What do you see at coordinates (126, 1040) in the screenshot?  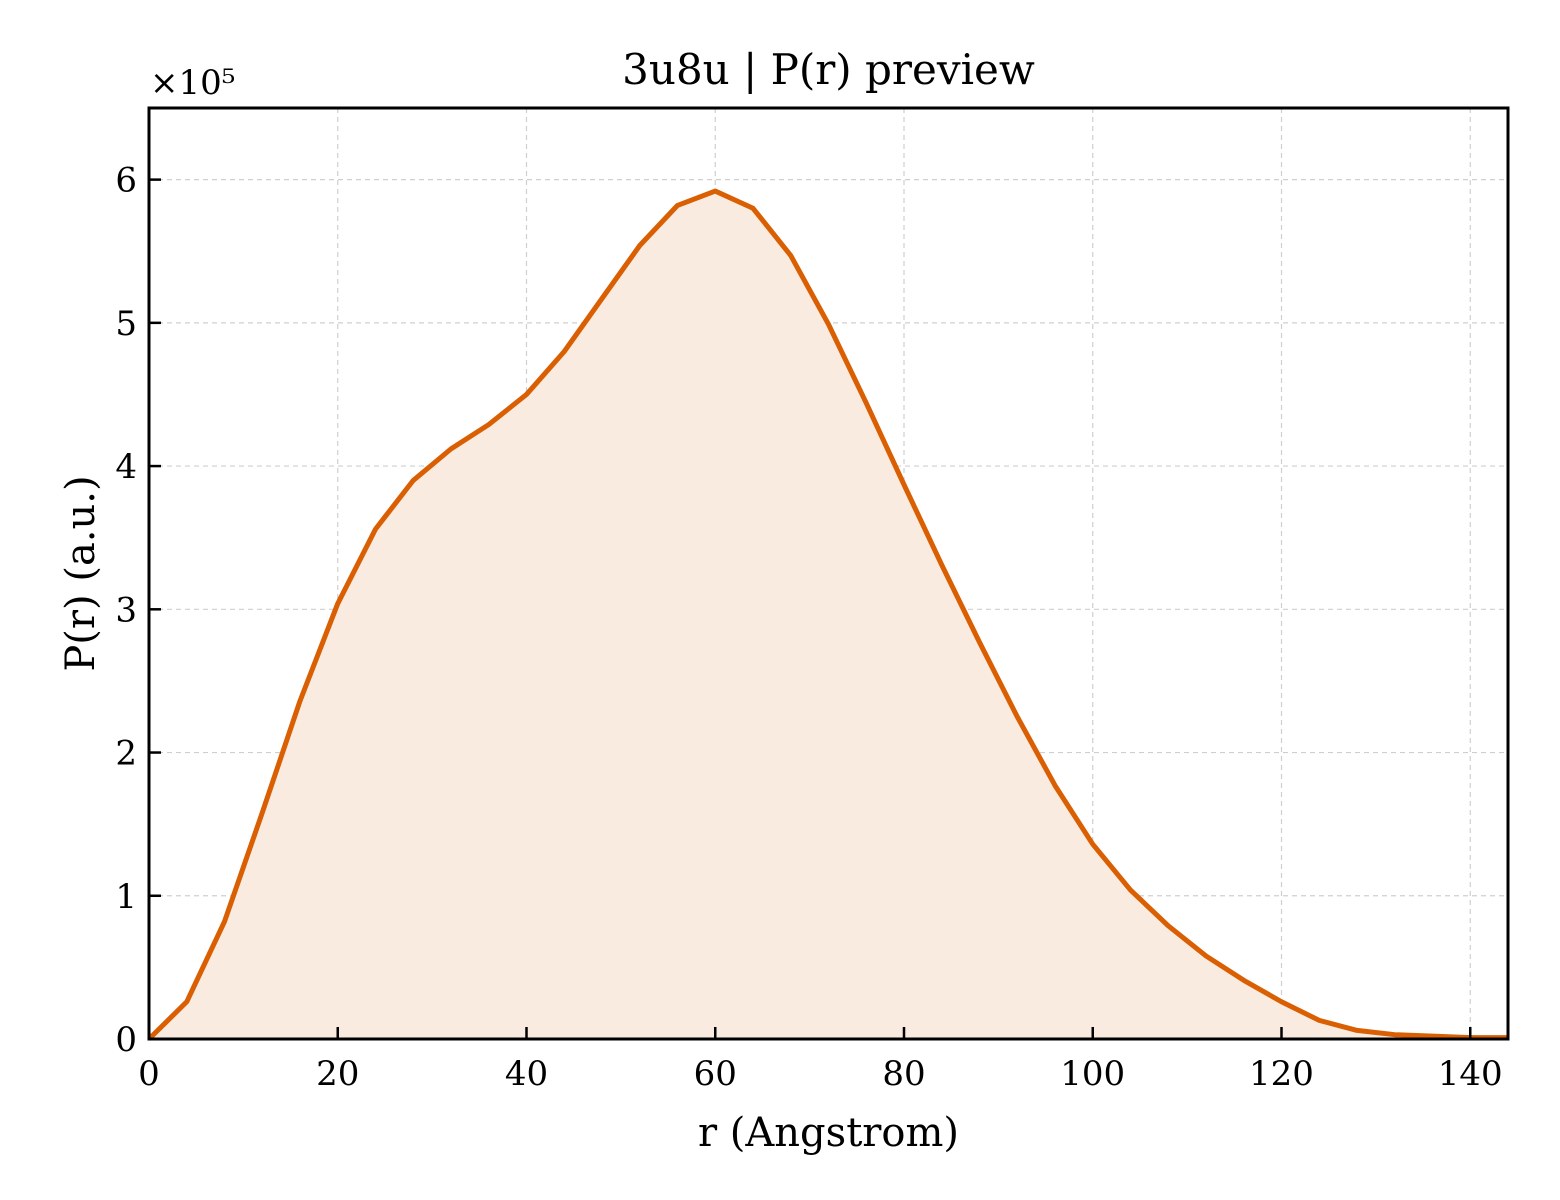 I see `y-tick-label: 0` at bounding box center [126, 1040].